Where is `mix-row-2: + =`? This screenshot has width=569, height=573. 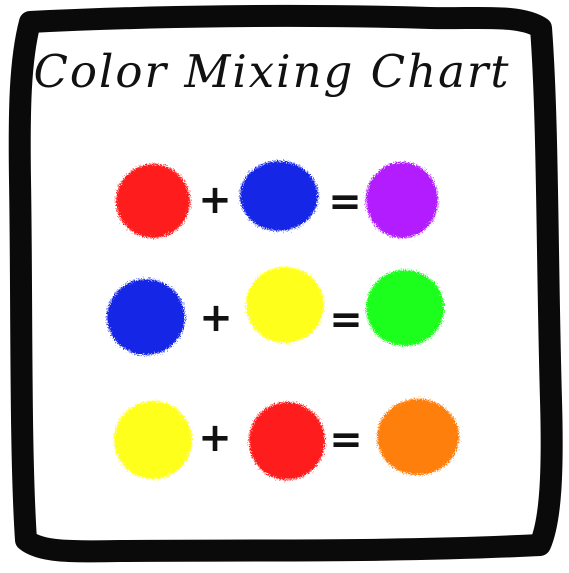 mix-row-2: + = is located at coordinates (275, 311).